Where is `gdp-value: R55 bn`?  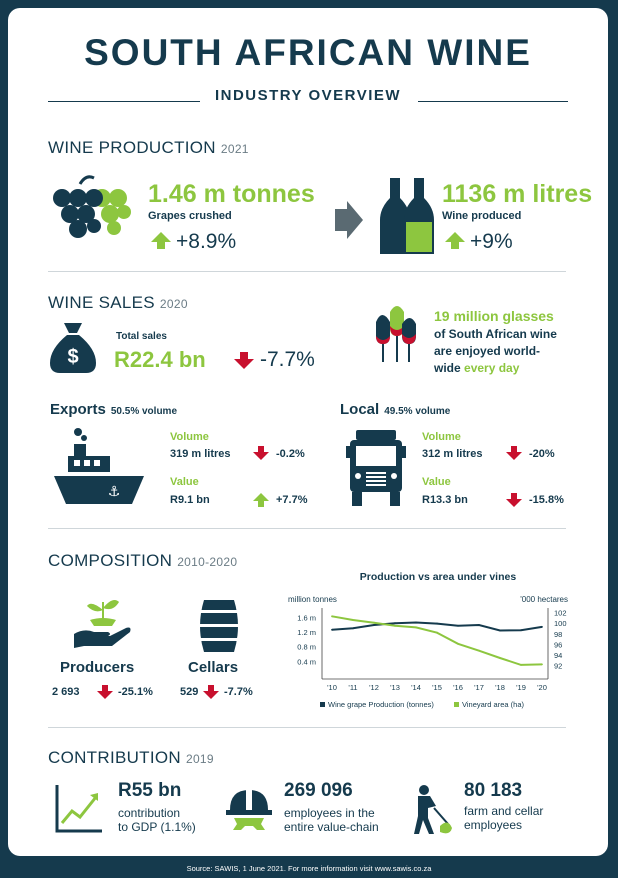
gdp-value: R55 bn is located at coordinates (150, 790).